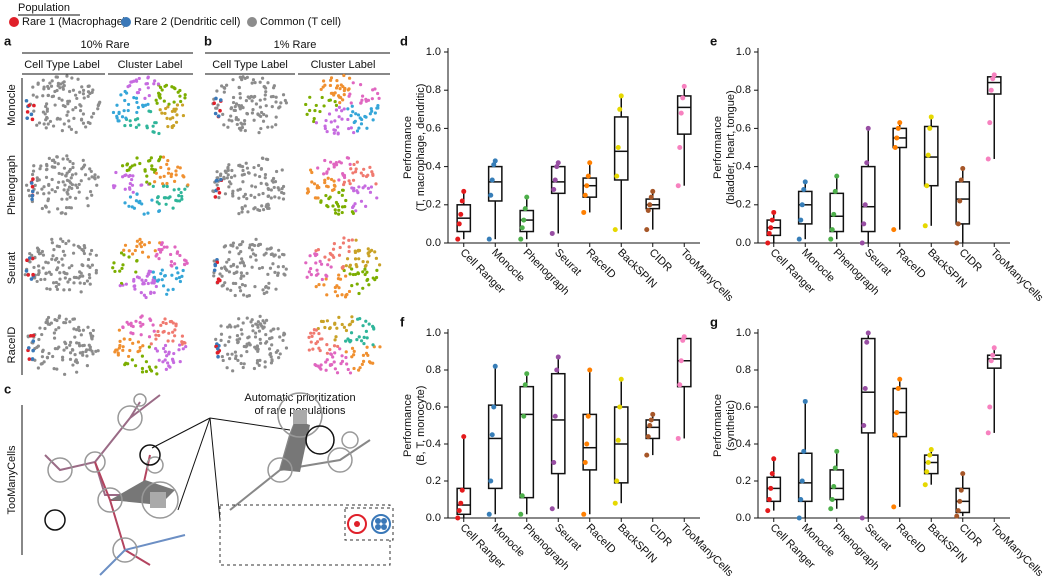 This screenshot has height=585, width=1050. What do you see at coordinates (421, 426) in the screenshot?
I see `y-axis-label: (B, T, monocyte)` at bounding box center [421, 426].